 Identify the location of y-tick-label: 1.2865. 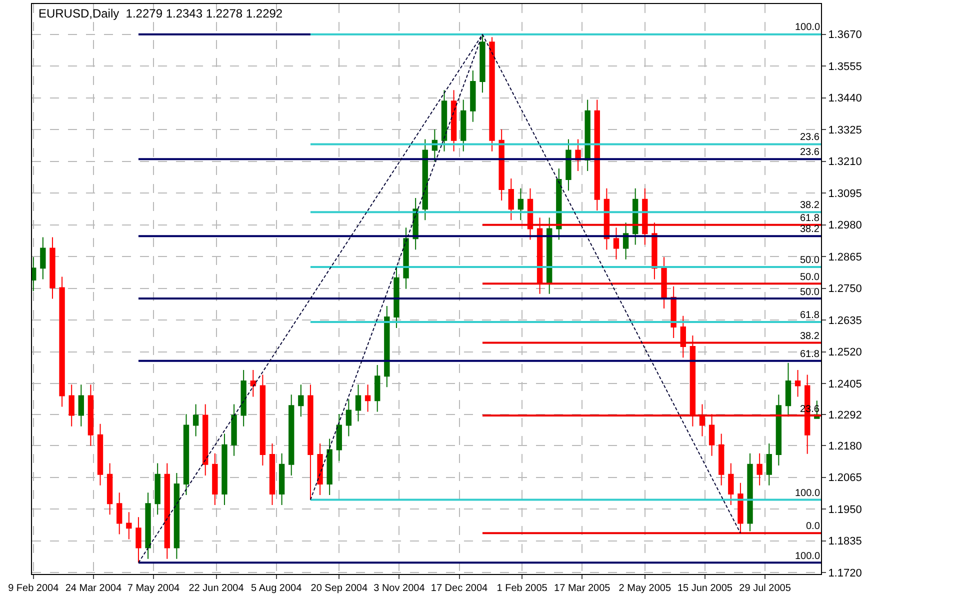
(845, 257).